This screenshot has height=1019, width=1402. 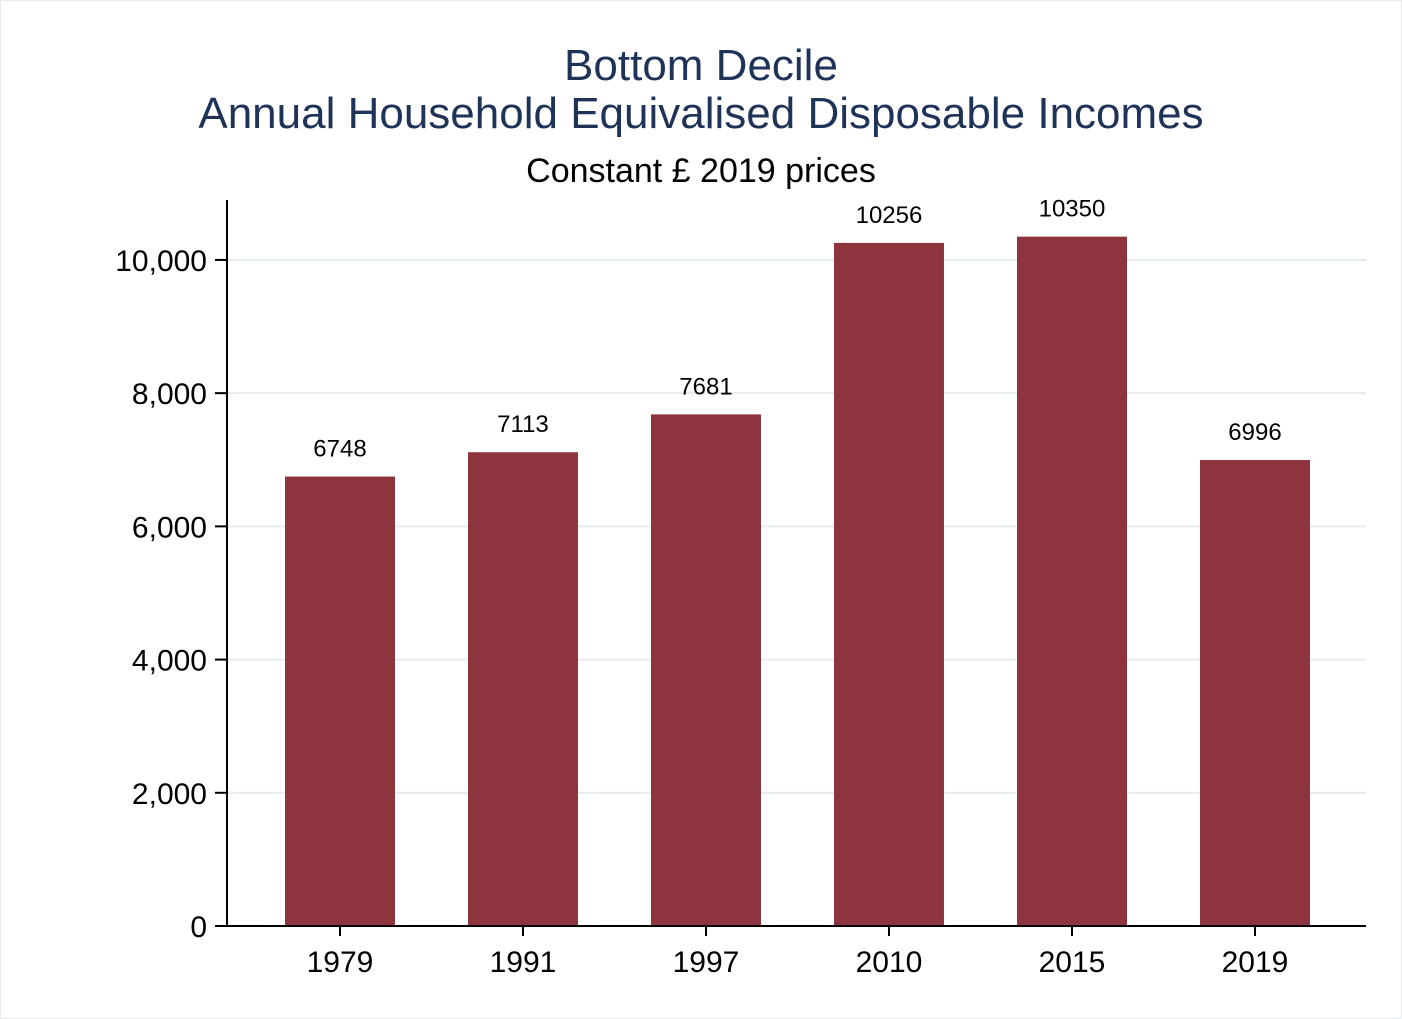 What do you see at coordinates (888, 584) in the screenshot?
I see `bar-2010` at bounding box center [888, 584].